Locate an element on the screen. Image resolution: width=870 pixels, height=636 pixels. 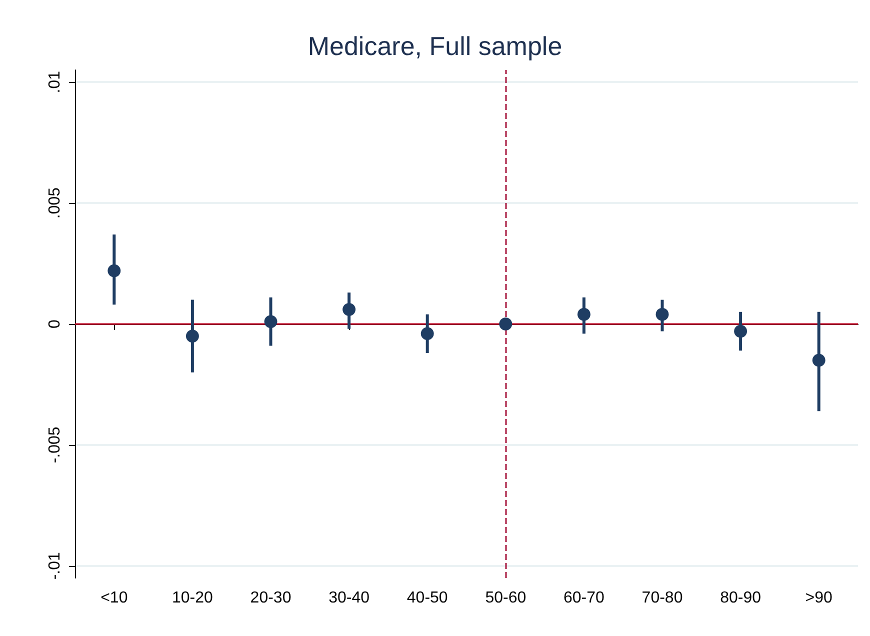
y-tick-label: 0 is located at coordinates (55, 323).